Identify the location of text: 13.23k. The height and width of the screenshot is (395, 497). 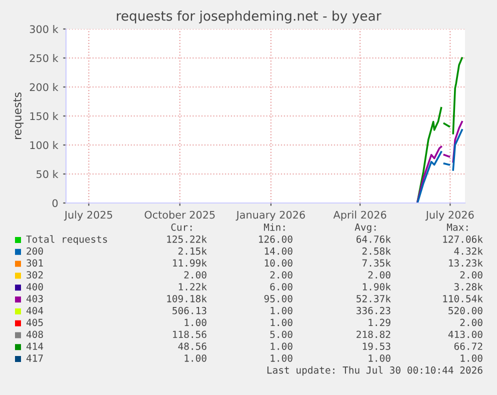
(466, 263).